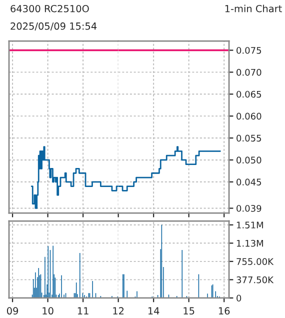 This screenshot has height=318, width=285. Describe the element at coordinates (118, 310) in the screenshot. I see `x-tick-label: 12` at that location.